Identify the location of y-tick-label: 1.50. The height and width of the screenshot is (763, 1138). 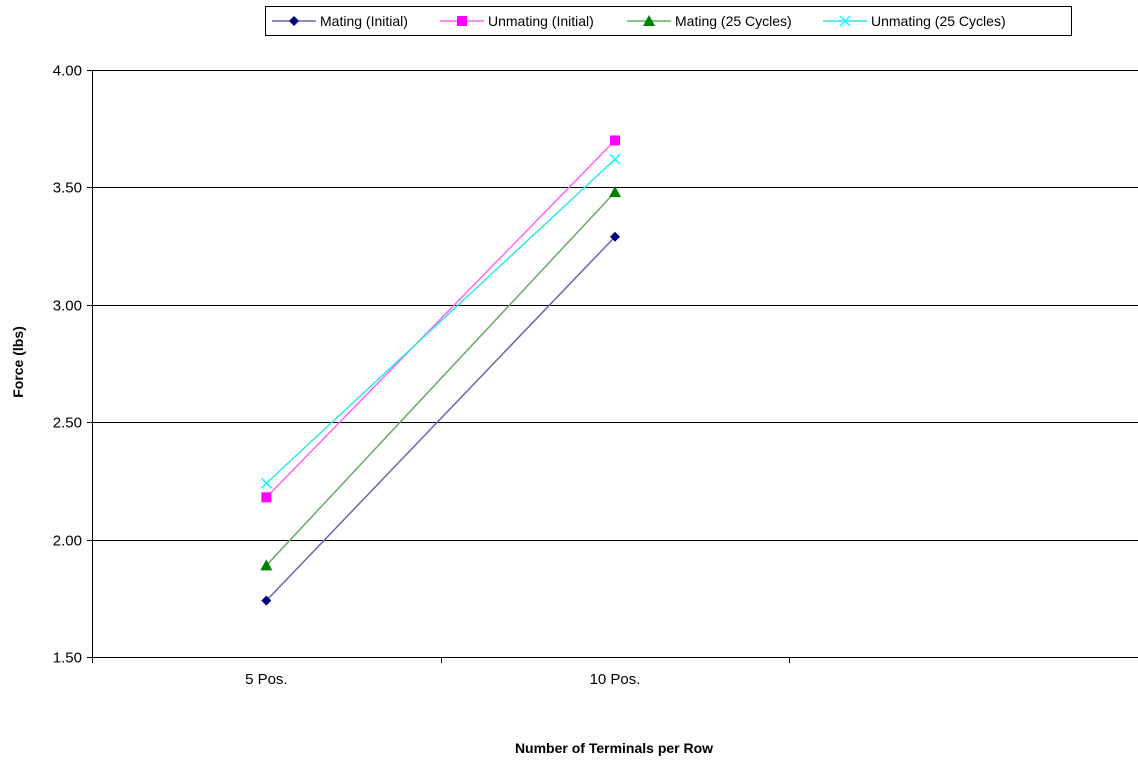
(67, 658).